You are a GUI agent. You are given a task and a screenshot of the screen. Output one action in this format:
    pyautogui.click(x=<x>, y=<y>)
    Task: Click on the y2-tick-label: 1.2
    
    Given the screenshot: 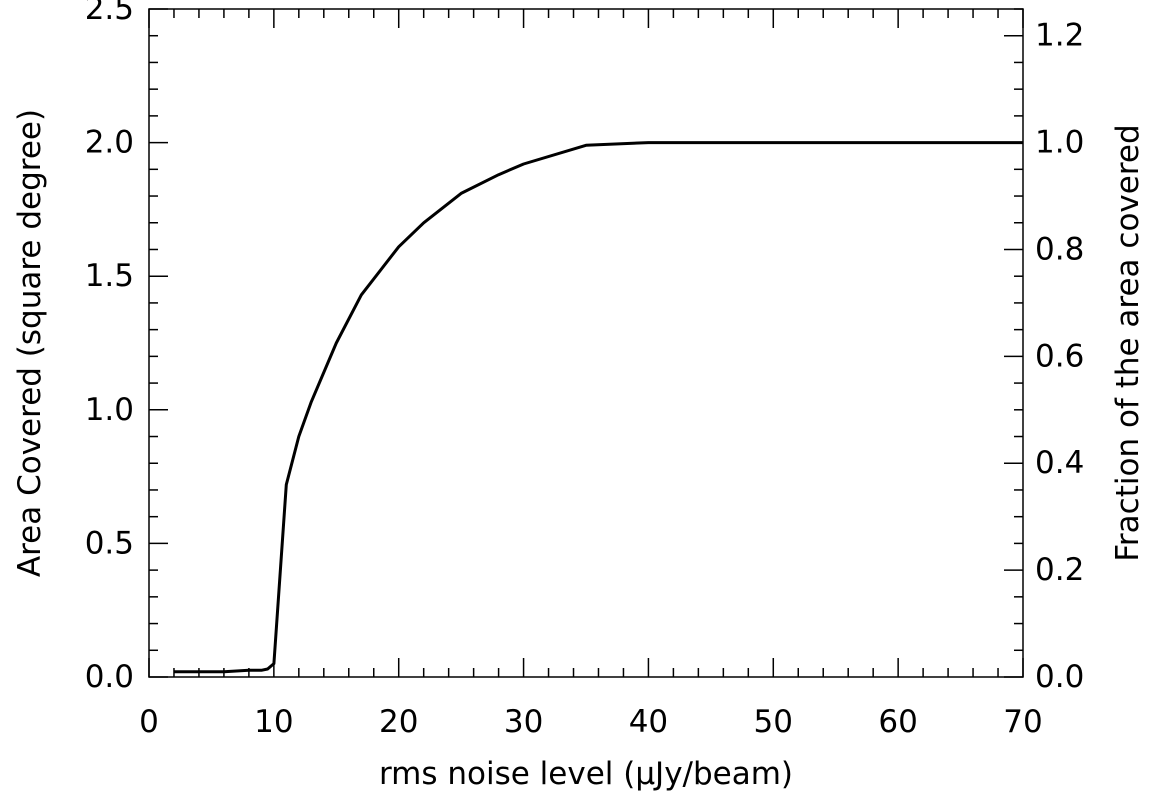 What is the action you would take?
    pyautogui.click(x=1059, y=36)
    